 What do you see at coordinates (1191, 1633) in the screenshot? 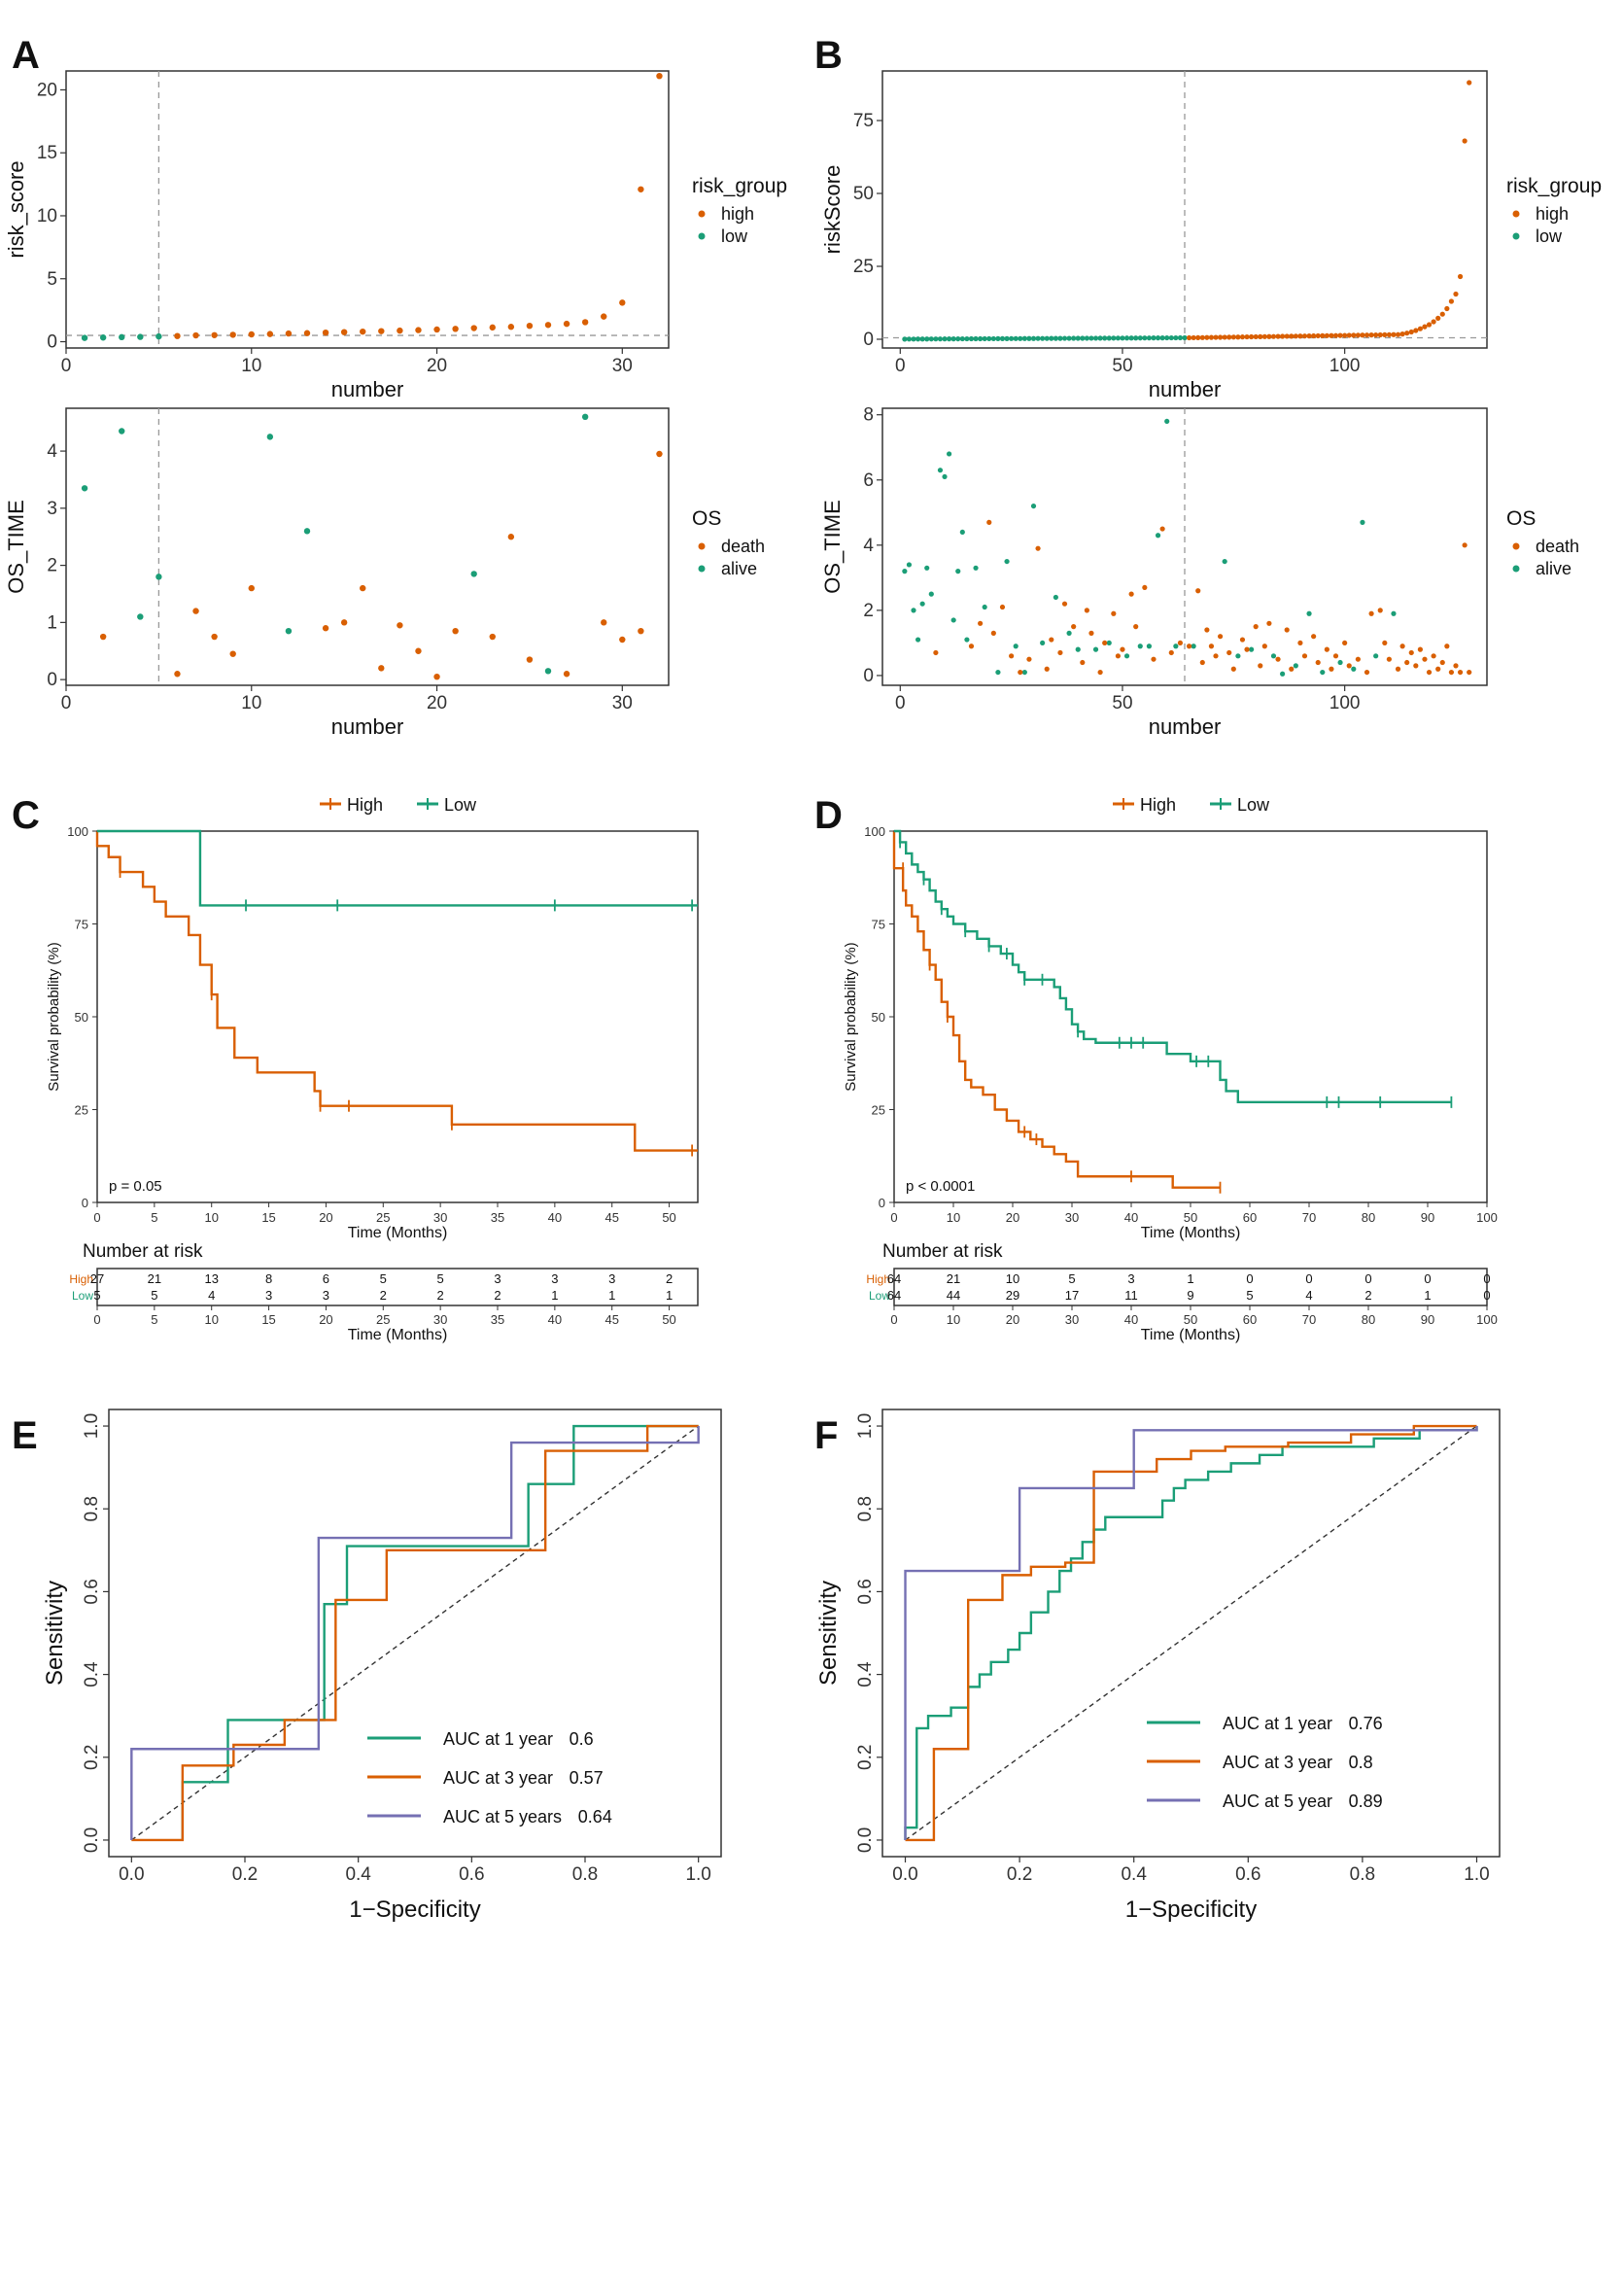
I see `F-roc-curve-AUC-at-5-year` at bounding box center [1191, 1633].